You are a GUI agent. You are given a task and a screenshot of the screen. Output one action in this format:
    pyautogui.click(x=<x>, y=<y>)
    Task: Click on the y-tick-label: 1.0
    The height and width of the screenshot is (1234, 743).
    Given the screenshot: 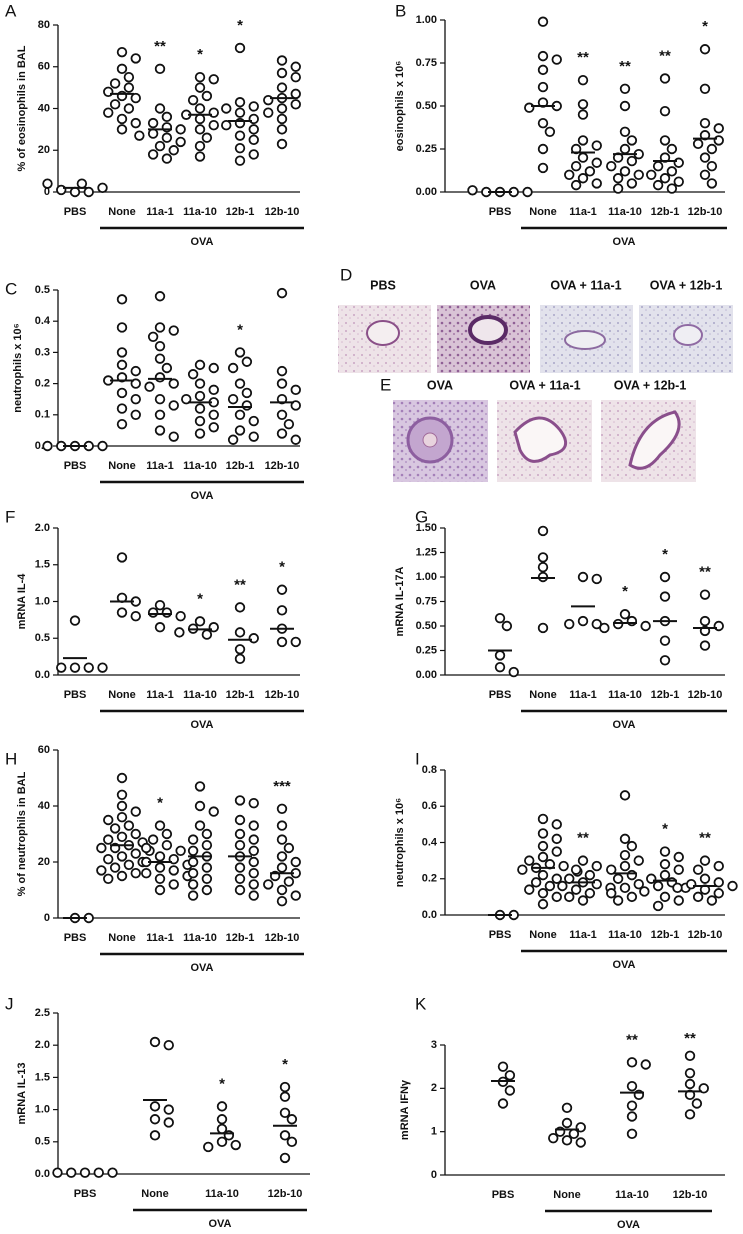 What is the action you would take?
    pyautogui.click(x=42, y=1110)
    